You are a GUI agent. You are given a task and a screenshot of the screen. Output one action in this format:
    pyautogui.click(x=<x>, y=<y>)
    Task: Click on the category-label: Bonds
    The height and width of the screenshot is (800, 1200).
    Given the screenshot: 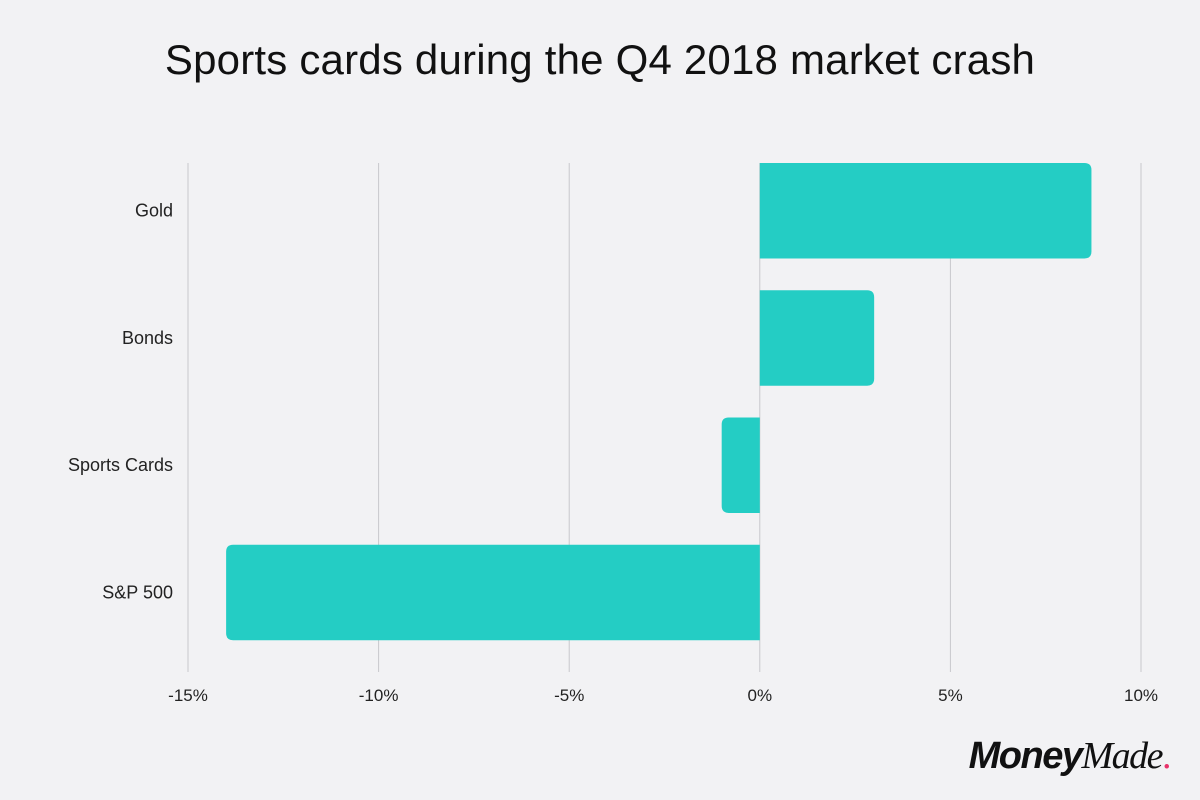 What is the action you would take?
    pyautogui.click(x=147, y=338)
    